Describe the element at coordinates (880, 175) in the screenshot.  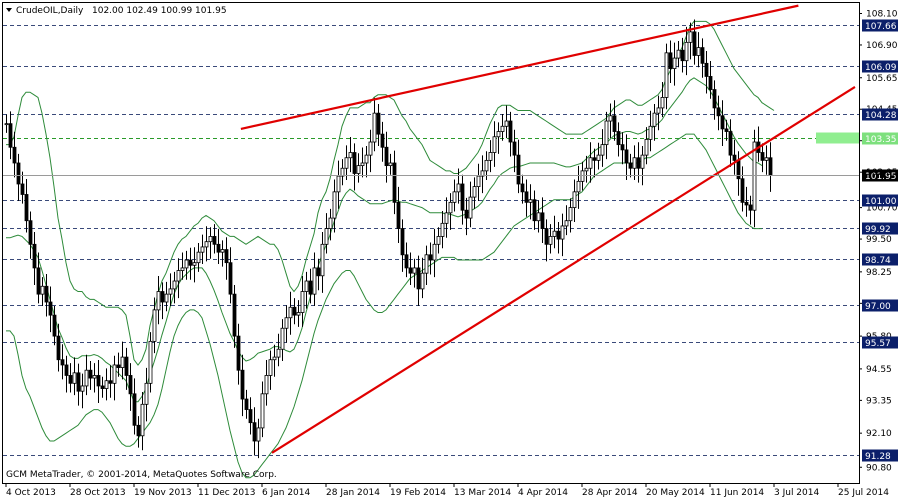
I see `last-price-tag` at that location.